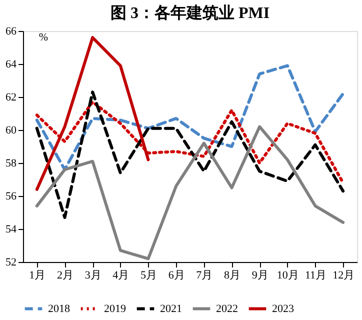  Describe the element at coordinates (11, 196) in the screenshot. I see `y-tick-label: 56` at that location.